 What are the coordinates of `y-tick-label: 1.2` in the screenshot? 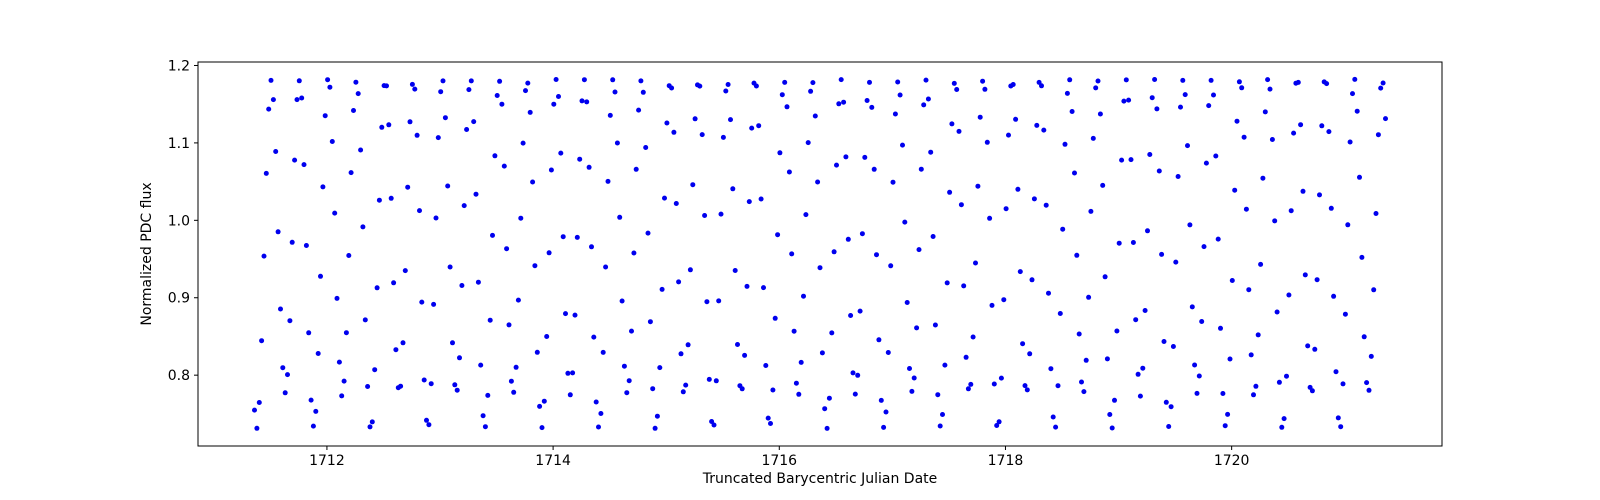 It's located at (179, 66).